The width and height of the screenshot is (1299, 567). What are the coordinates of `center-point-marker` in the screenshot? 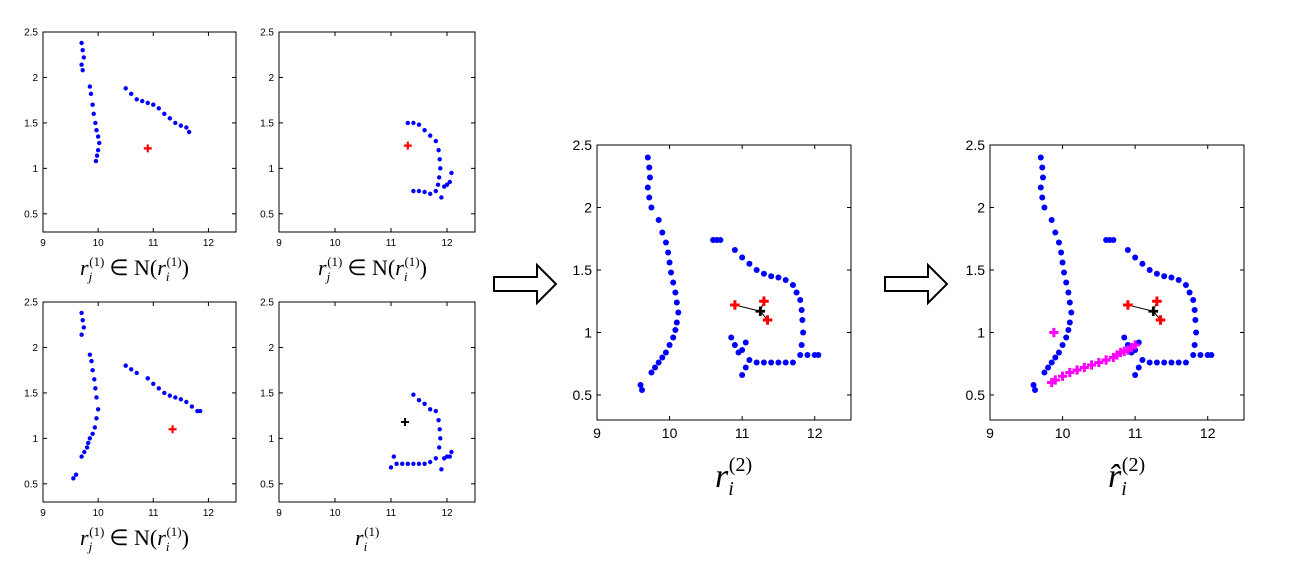 It's located at (1153, 311).